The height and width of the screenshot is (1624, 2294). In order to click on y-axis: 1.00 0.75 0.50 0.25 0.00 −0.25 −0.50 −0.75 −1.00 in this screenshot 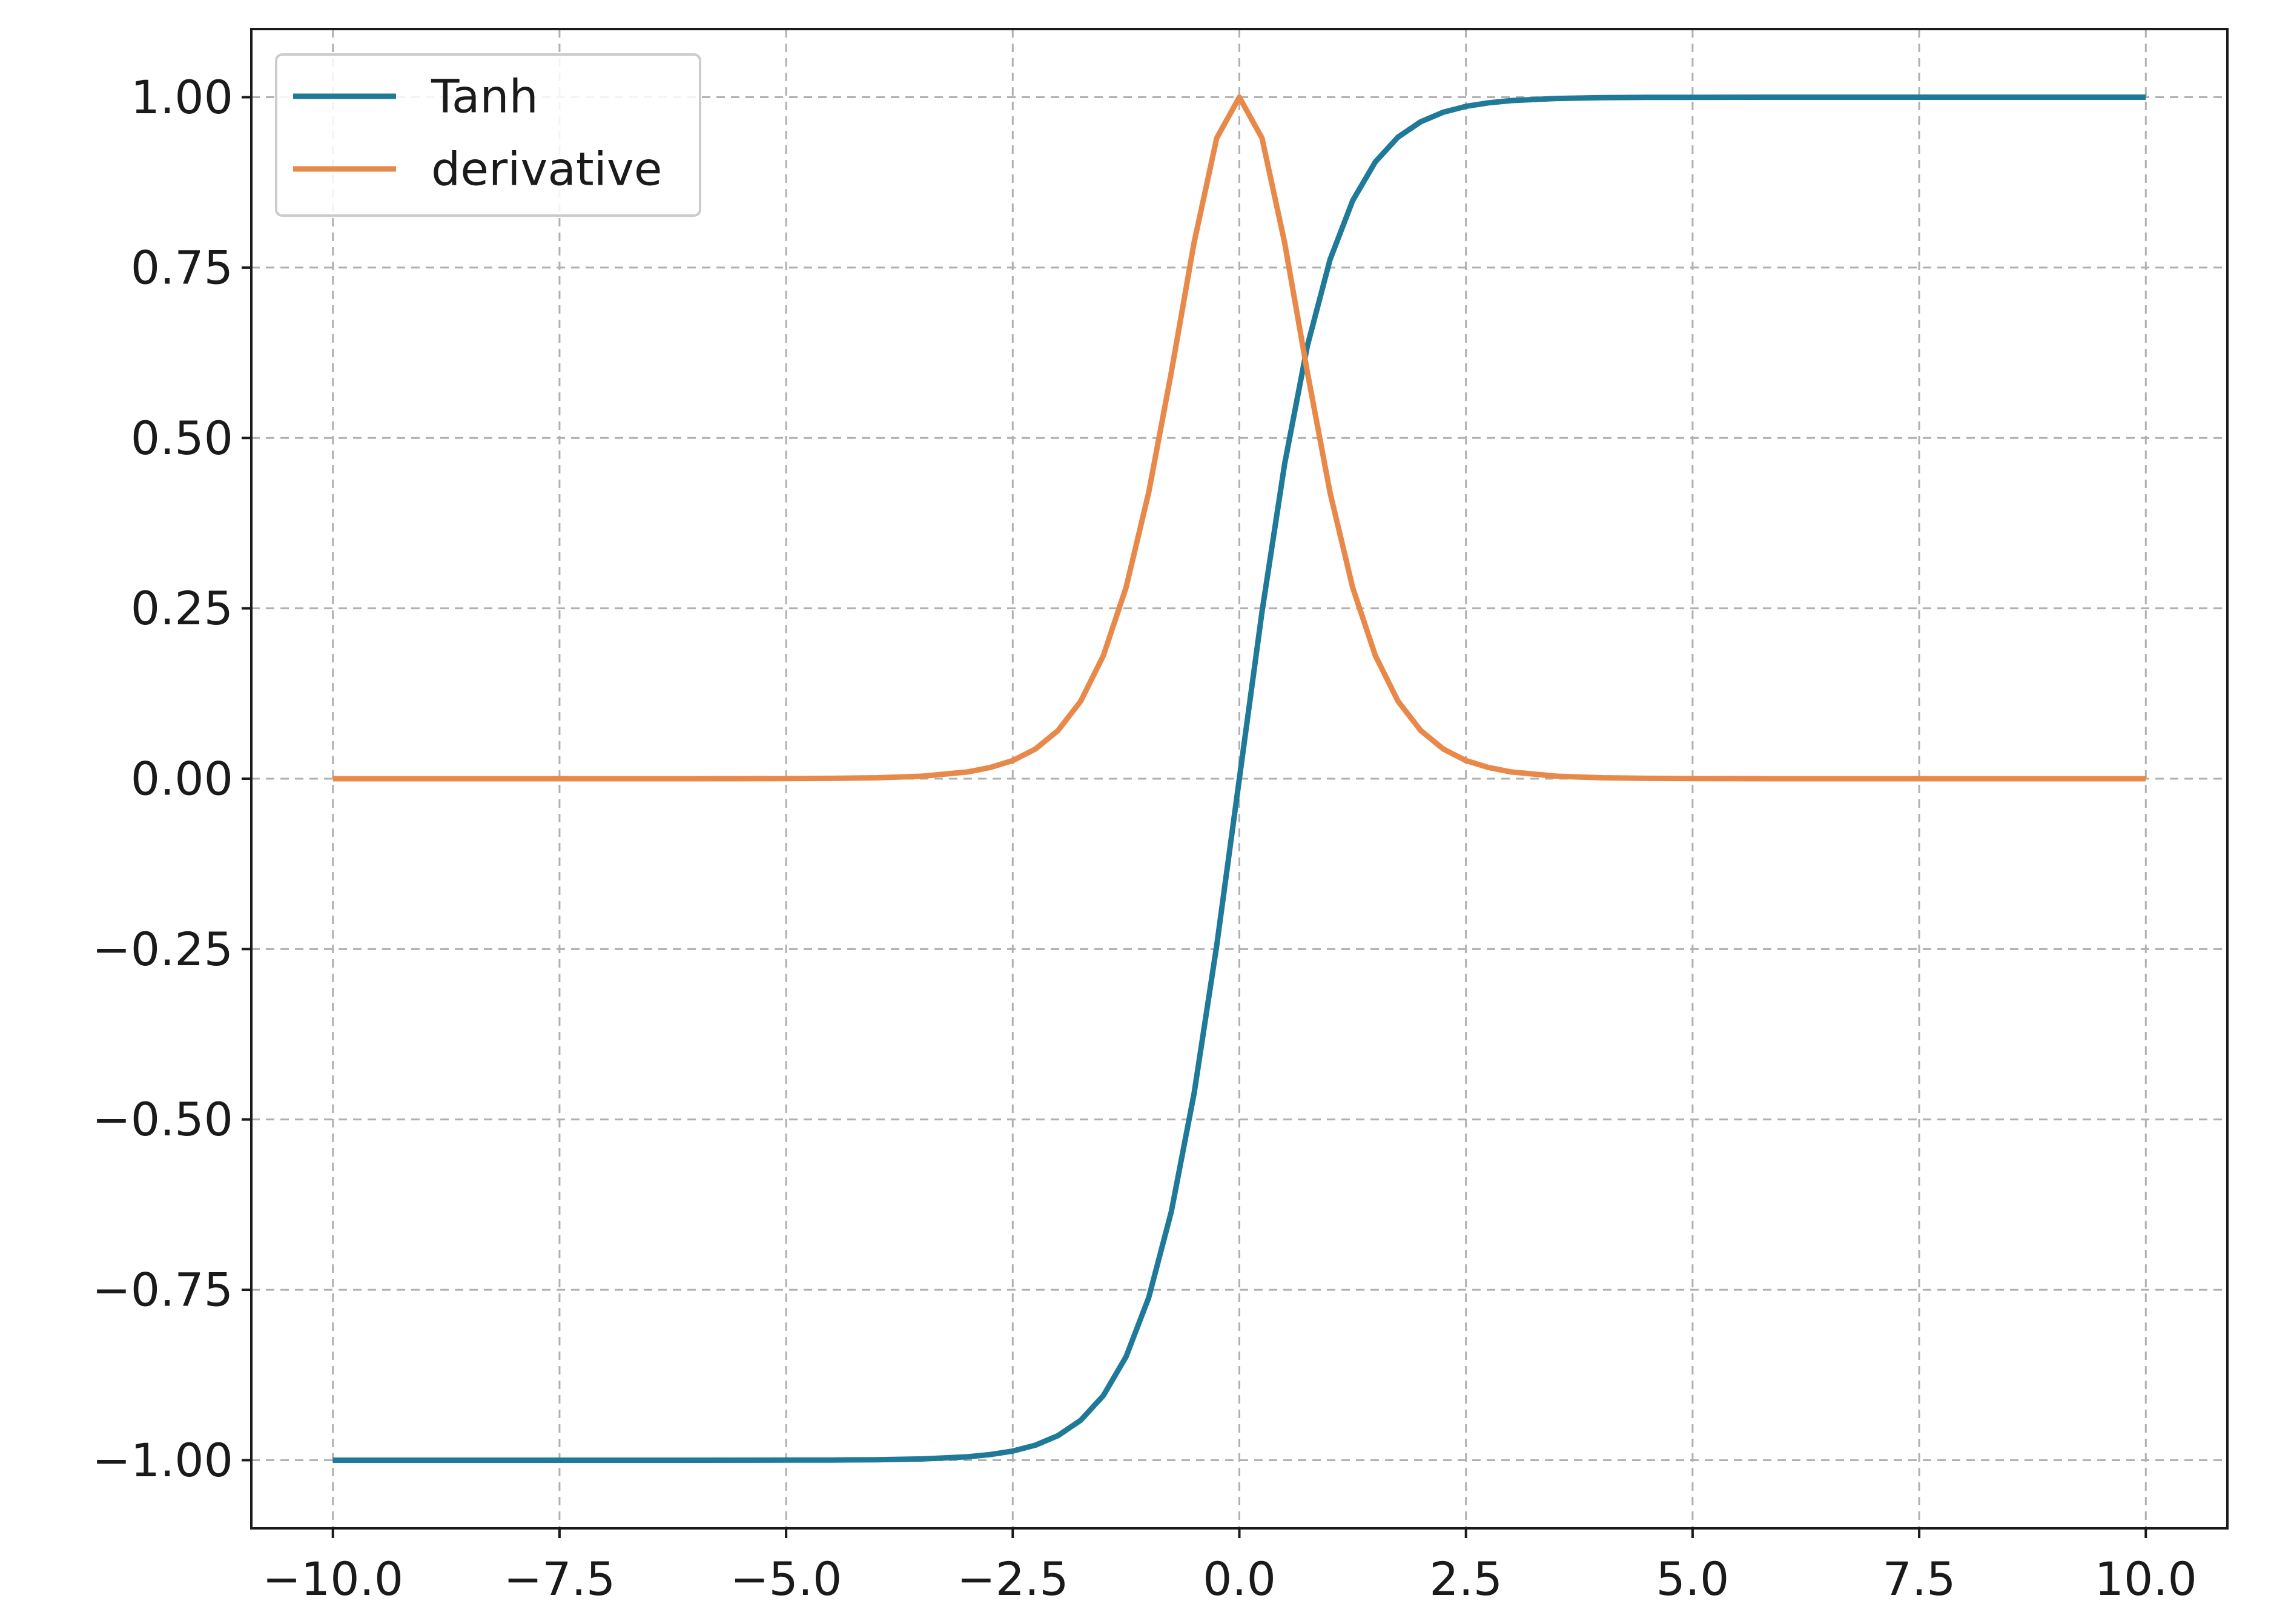, I will do `click(171, 778)`.